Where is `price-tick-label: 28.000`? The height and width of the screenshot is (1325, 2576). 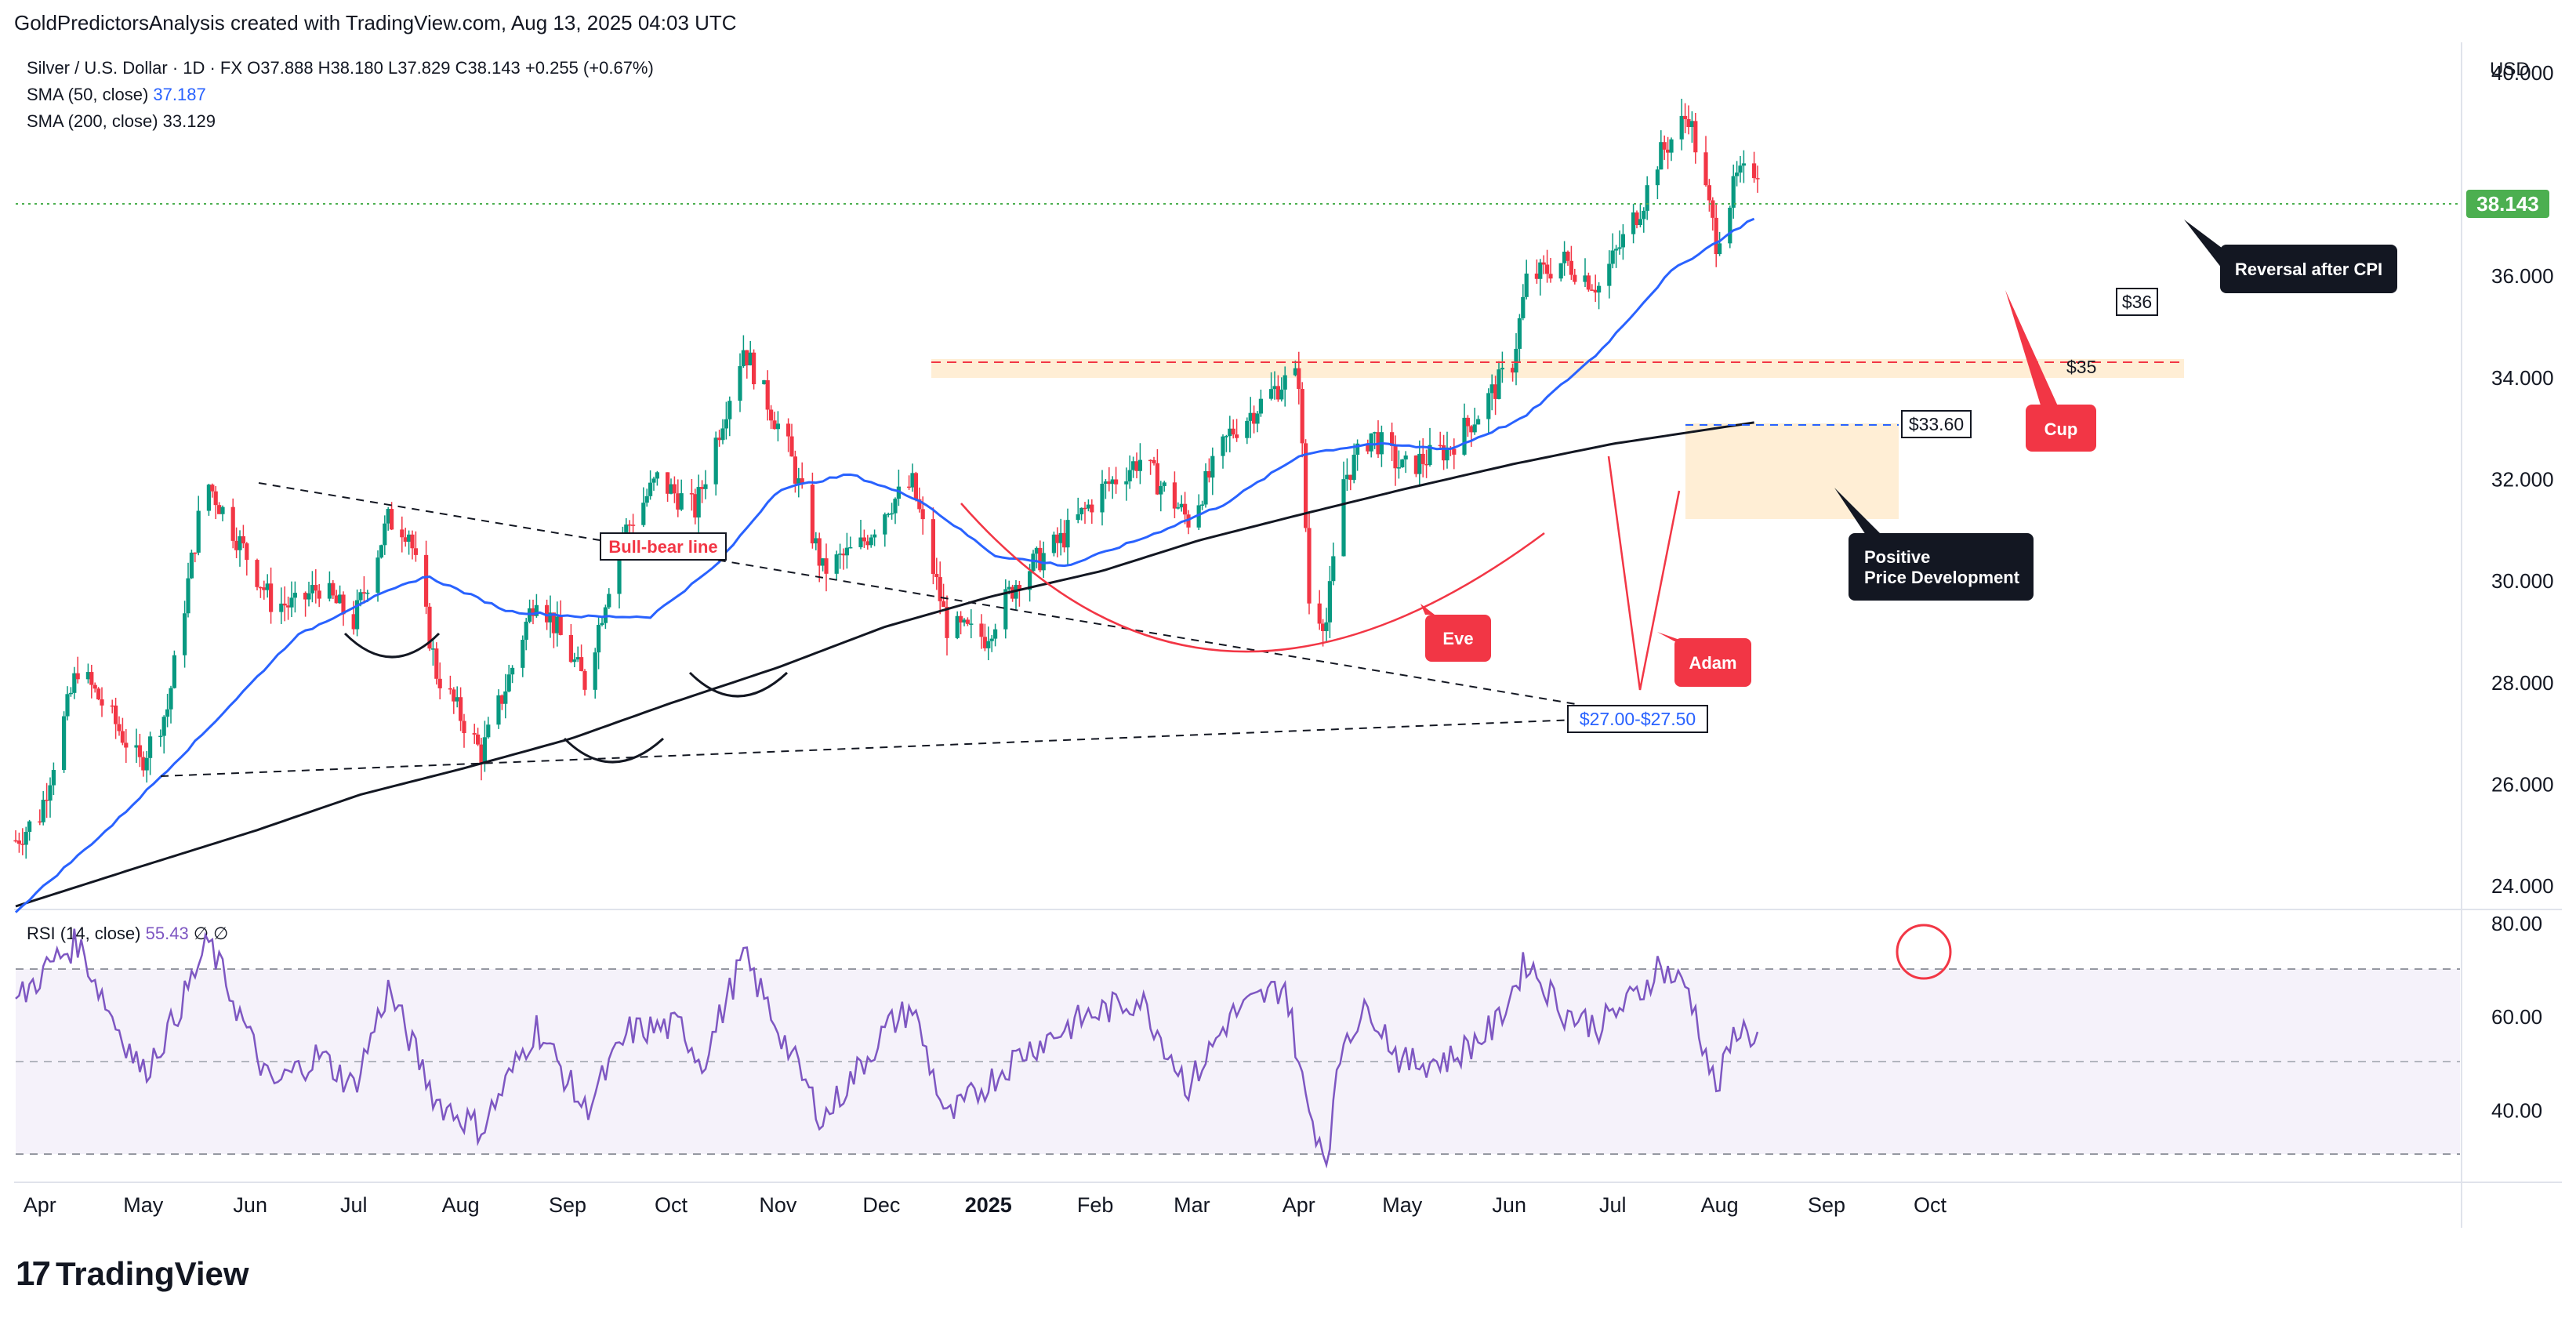 price-tick-label: 28.000 is located at coordinates (2522, 683).